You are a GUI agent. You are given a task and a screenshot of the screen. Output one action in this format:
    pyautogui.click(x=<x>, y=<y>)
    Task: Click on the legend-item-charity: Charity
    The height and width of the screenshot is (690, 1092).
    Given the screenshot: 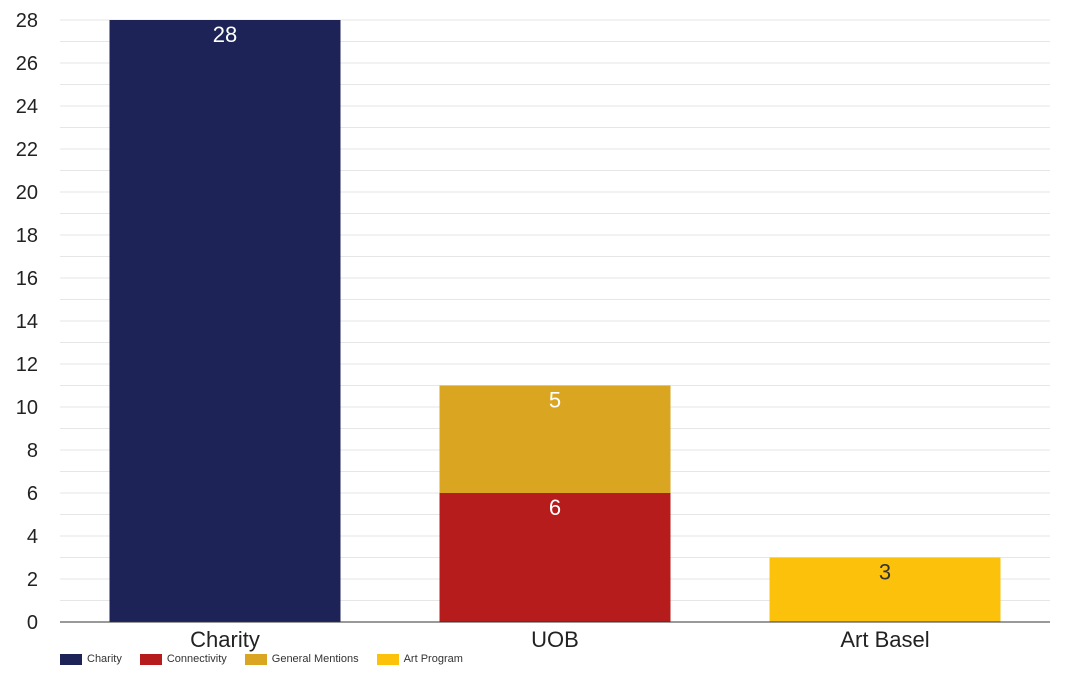 What is the action you would take?
    pyautogui.click(x=91, y=659)
    